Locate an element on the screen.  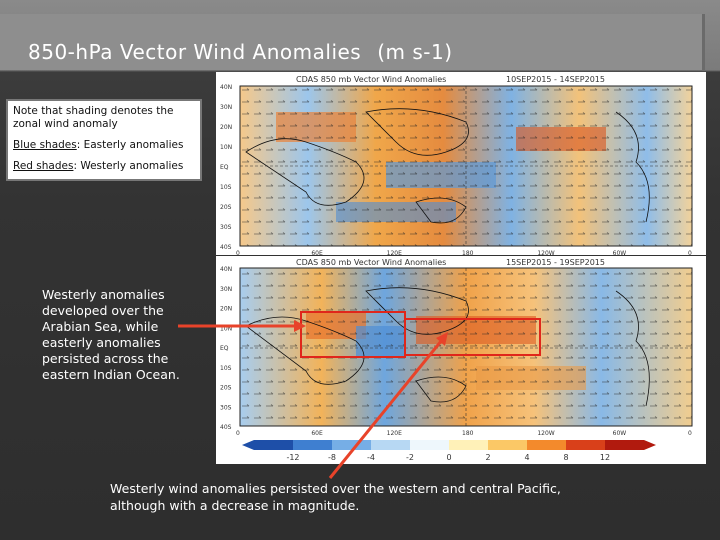
note-blue-label: Blue shades is located at coordinates (45, 145).